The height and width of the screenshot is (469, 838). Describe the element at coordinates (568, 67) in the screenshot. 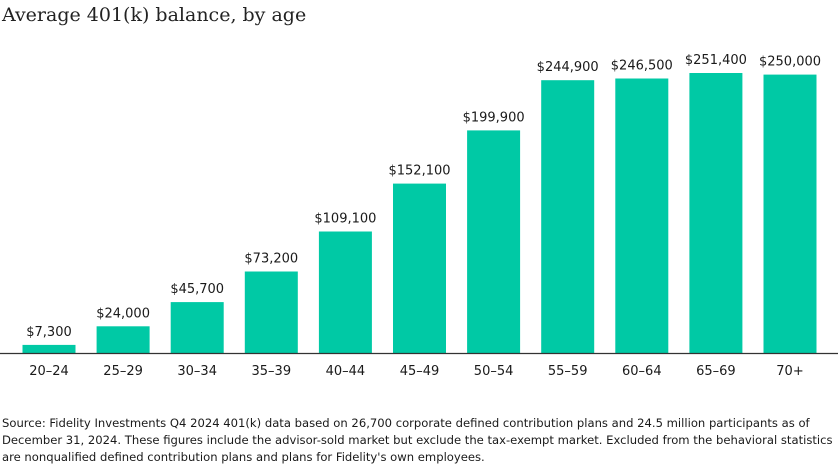

I see `data-label-7: $244,900` at that location.